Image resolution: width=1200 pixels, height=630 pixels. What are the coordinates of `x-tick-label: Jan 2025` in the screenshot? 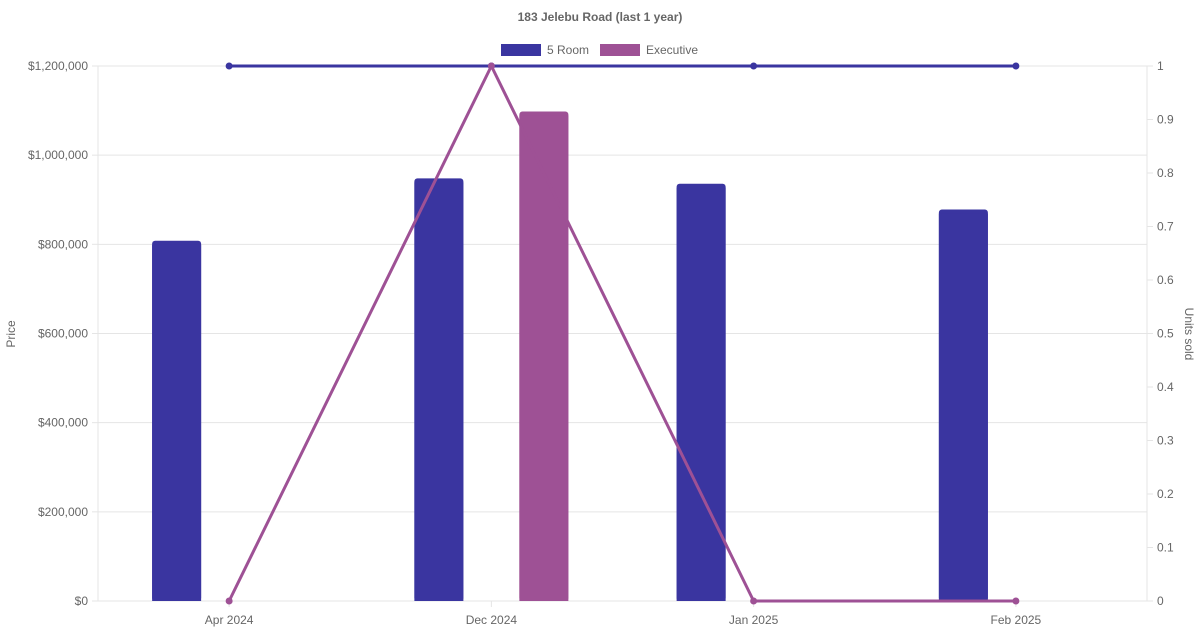 It's located at (754, 620).